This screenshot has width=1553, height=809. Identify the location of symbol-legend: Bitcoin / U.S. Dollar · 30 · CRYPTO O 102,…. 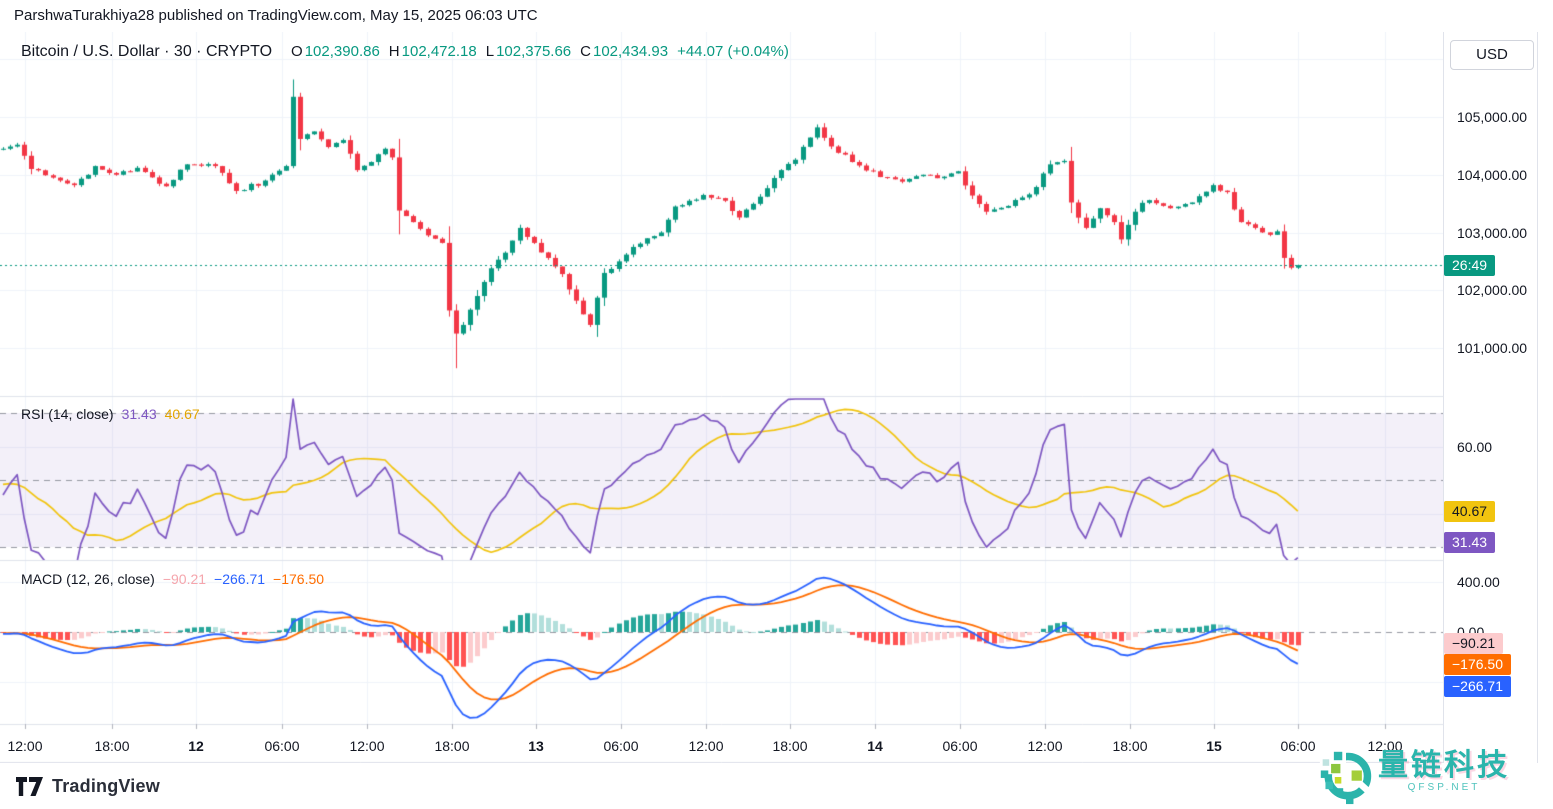
(405, 52).